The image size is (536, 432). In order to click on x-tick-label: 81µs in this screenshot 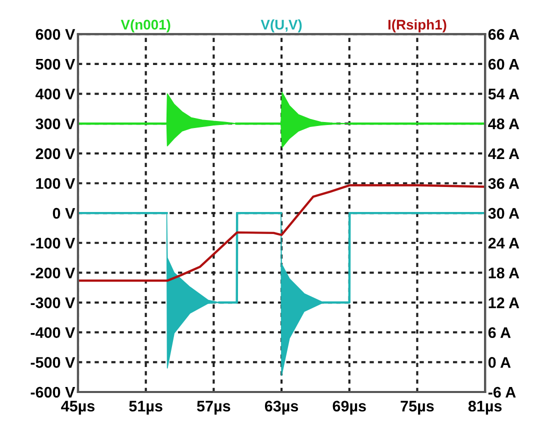, I will do `click(485, 407)`.